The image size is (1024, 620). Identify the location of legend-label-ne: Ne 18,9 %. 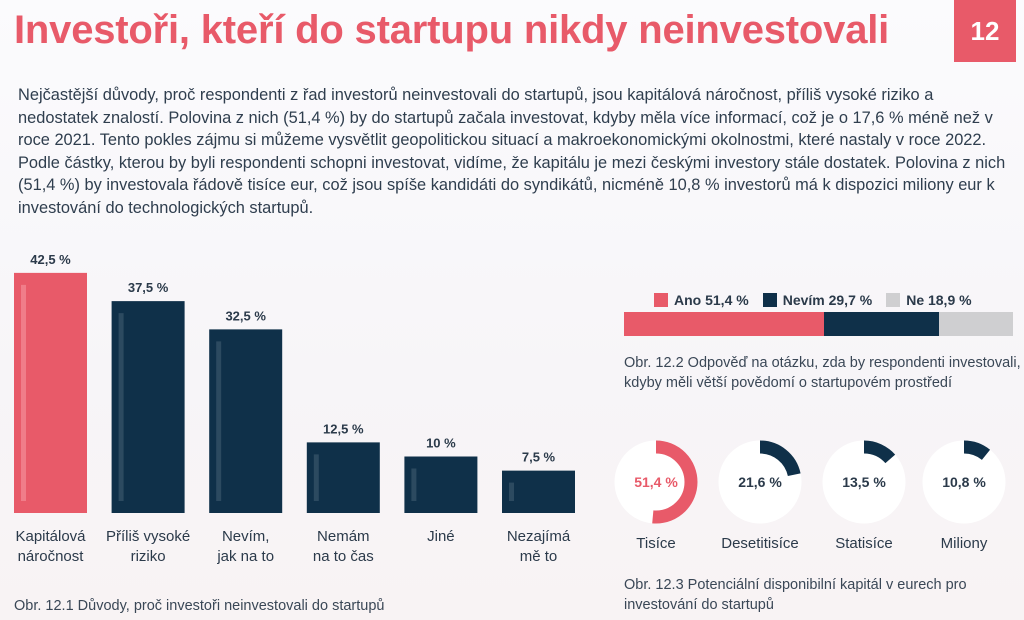
(939, 300).